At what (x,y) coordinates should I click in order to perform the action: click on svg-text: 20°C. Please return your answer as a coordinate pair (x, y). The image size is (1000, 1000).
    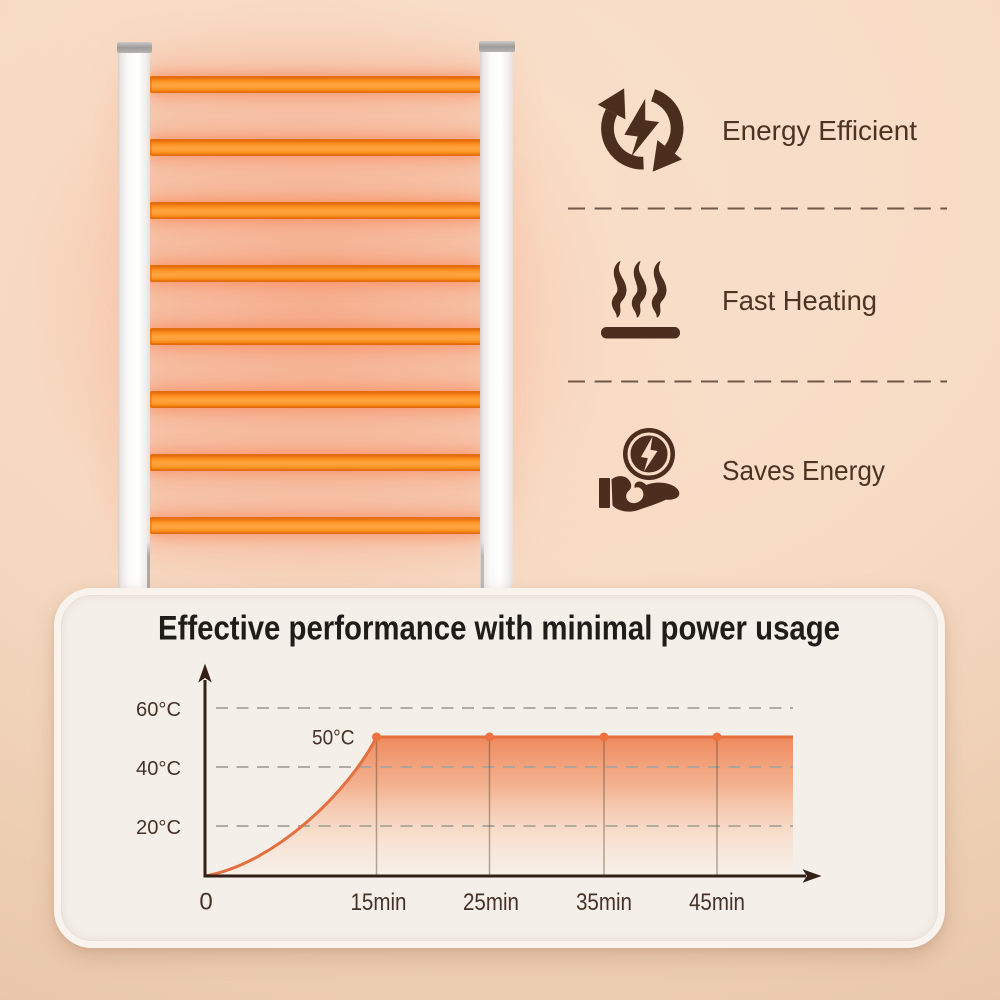
    Looking at the image, I should click on (158, 827).